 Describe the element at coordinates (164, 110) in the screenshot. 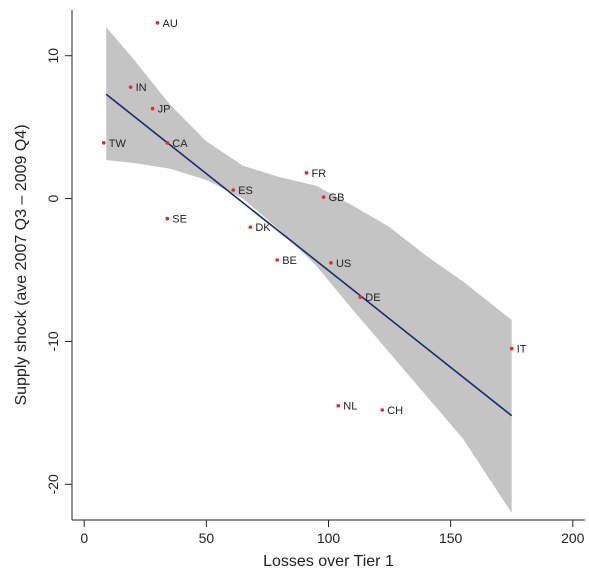

I see `point-label-jp: JP` at that location.